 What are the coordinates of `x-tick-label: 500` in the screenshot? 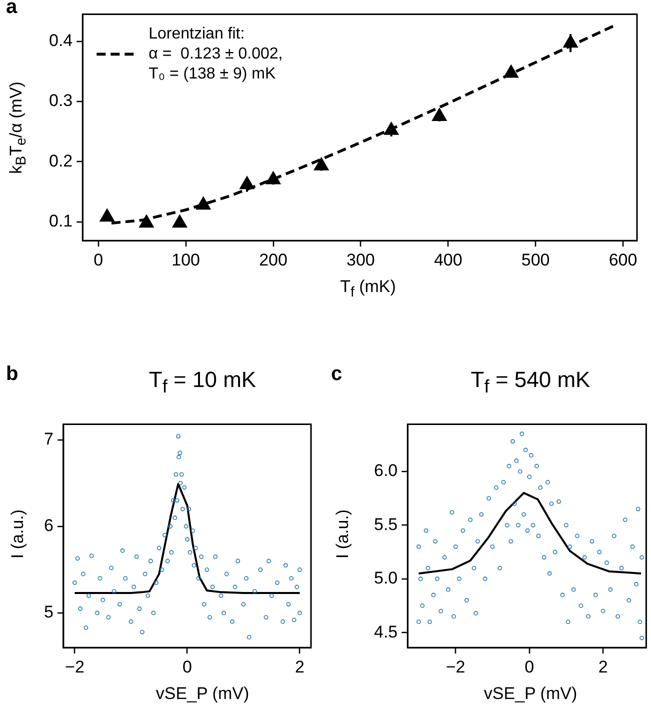 It's located at (535, 260).